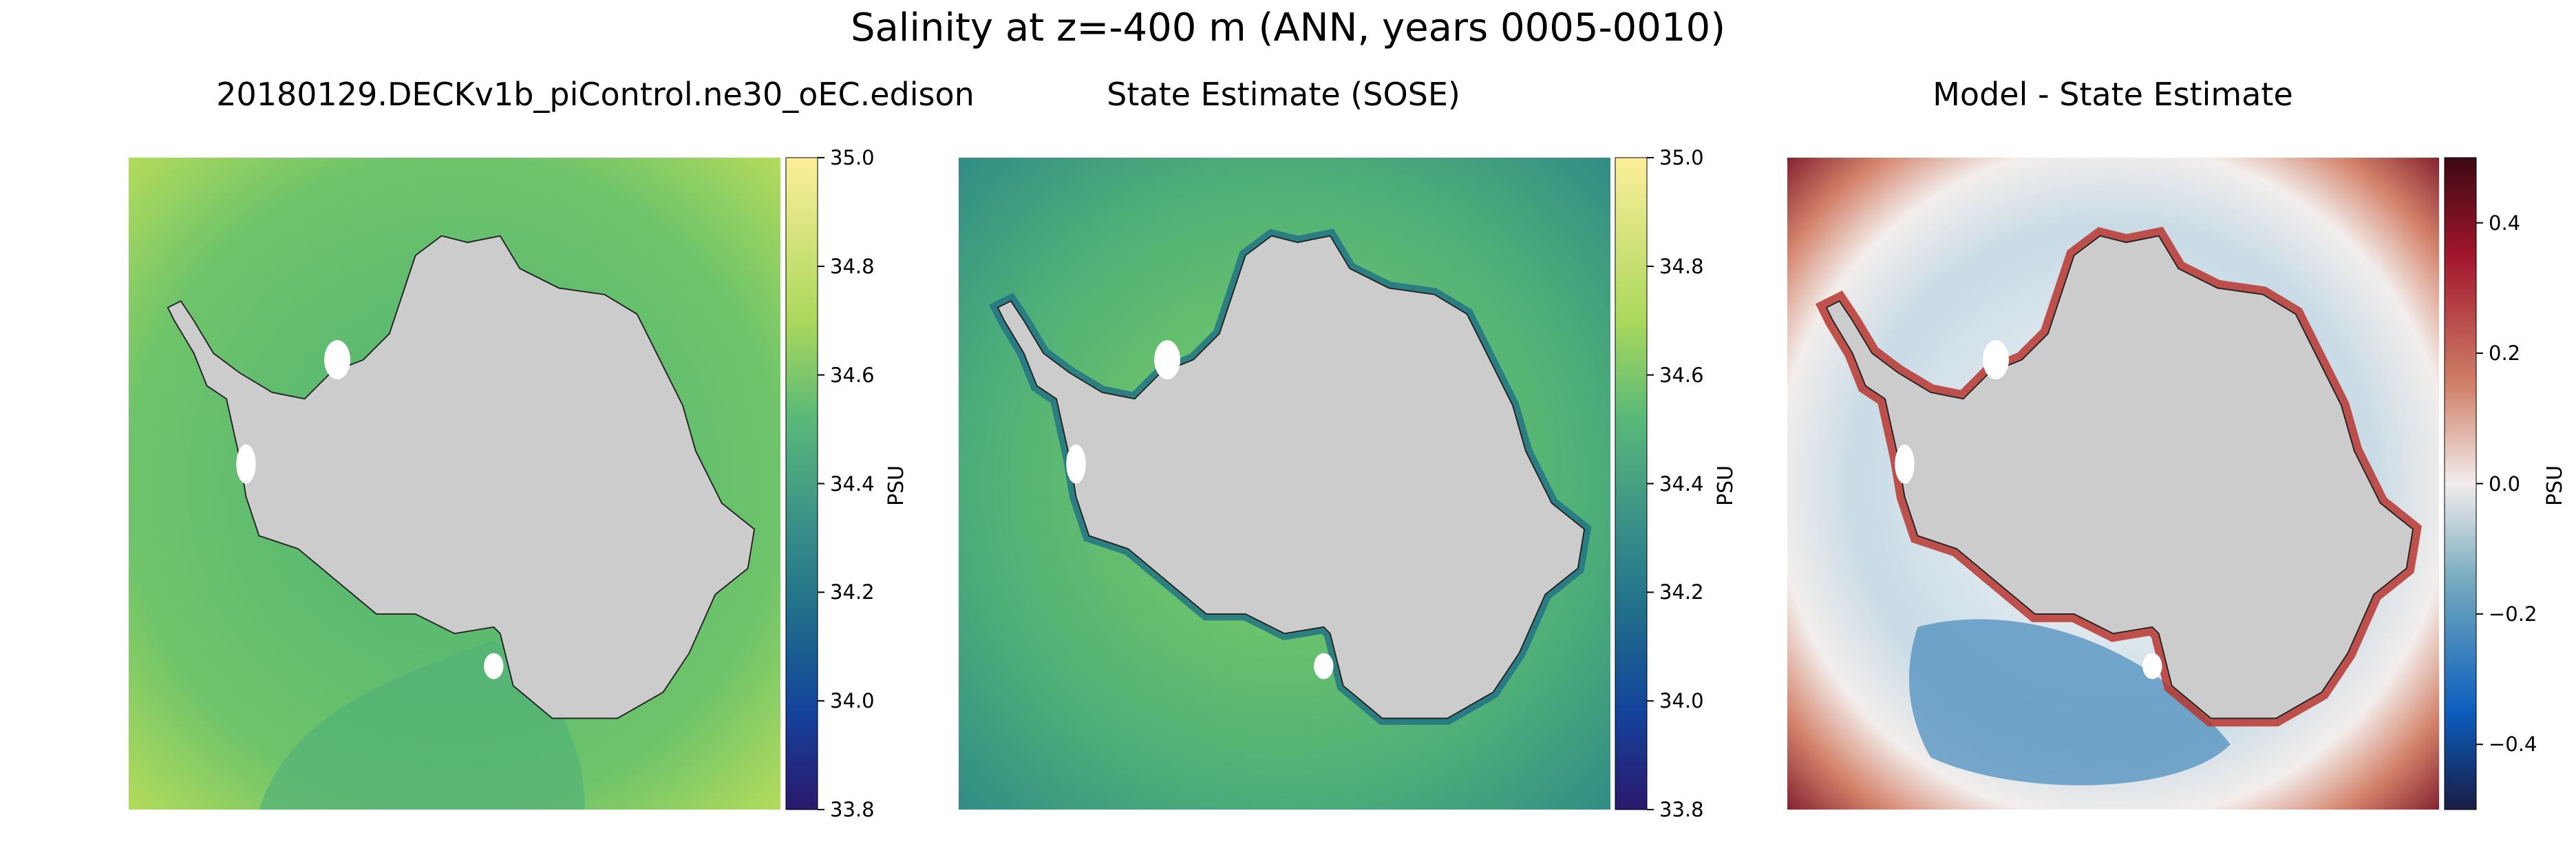  I want to click on colorbar-2-tick-label: 33.8, so click(1681, 809).